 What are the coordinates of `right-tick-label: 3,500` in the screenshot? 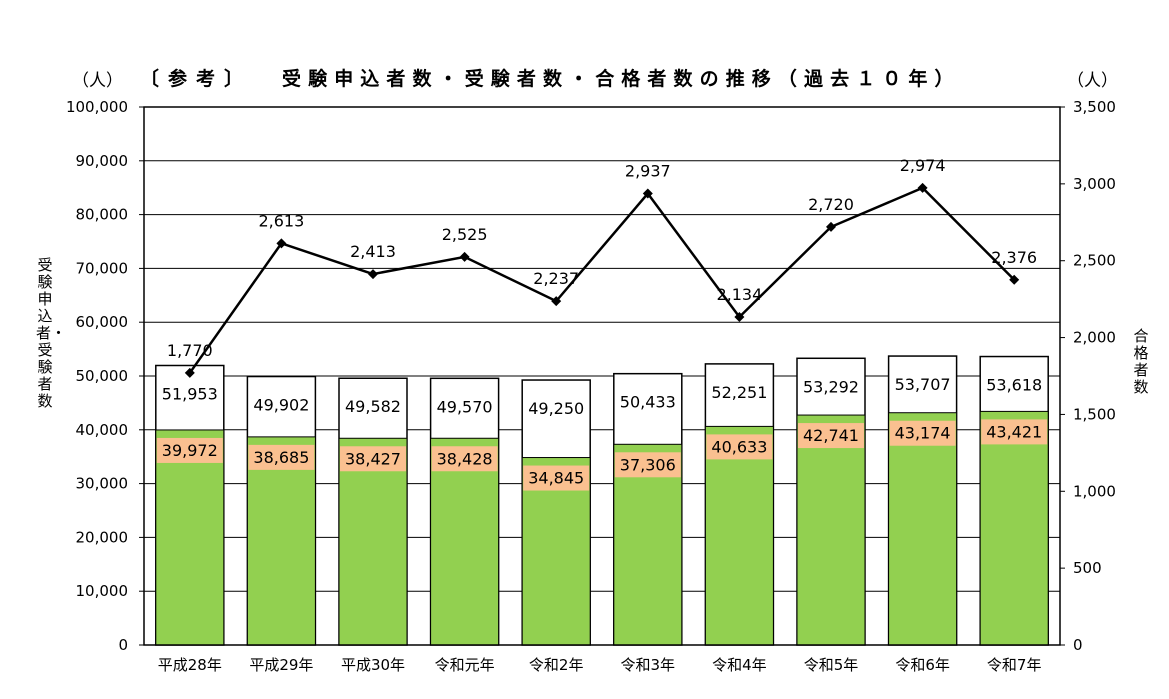 It's located at (1094, 107).